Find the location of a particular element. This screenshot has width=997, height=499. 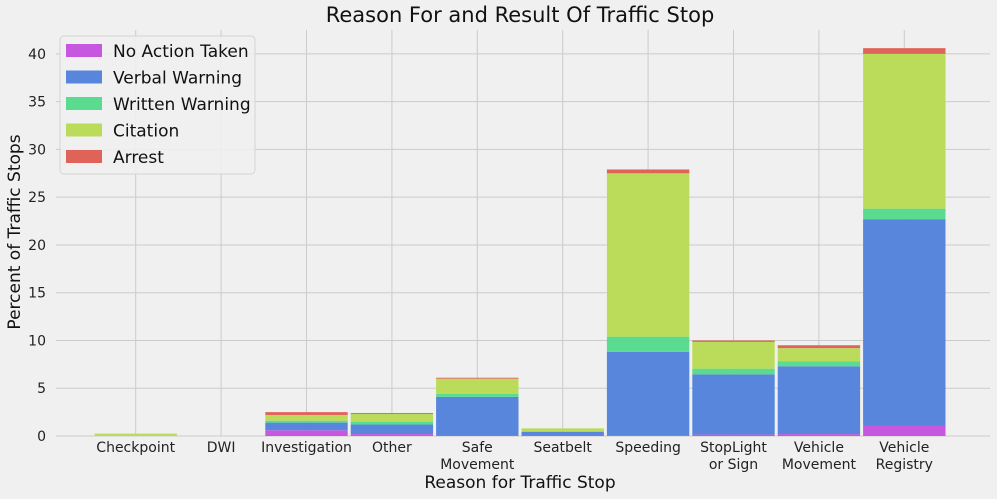

y-tick-label: 40 is located at coordinates (37, 55).